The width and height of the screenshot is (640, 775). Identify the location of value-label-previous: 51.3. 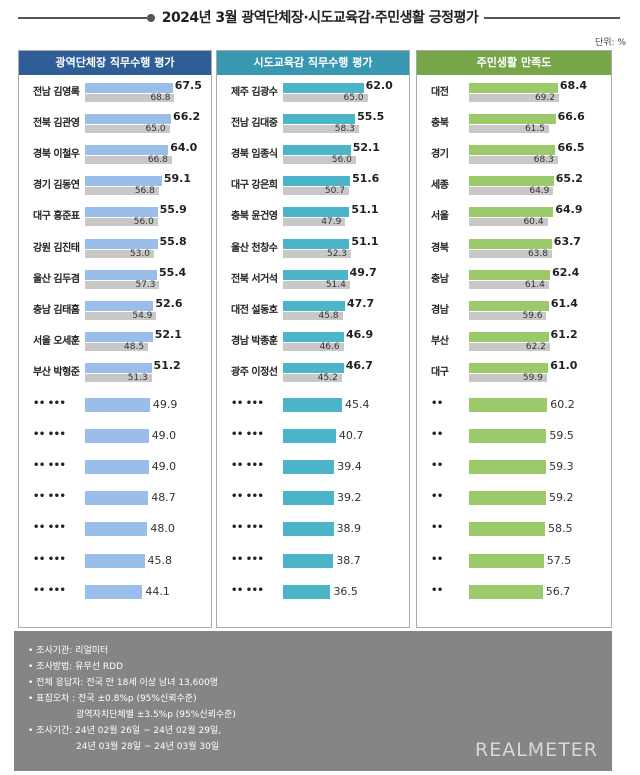
(137, 377).